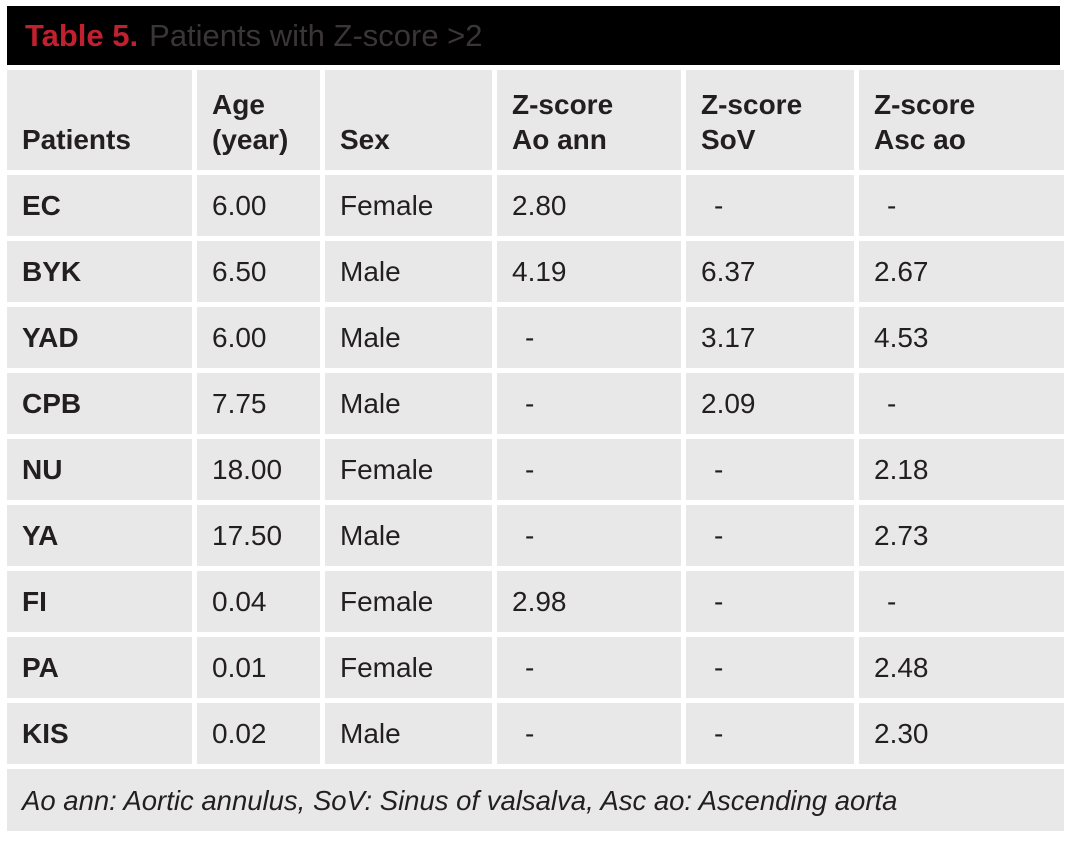 The width and height of the screenshot is (1072, 849). Describe the element at coordinates (316, 35) in the screenshot. I see `table-caption: Patients with Z-score >2` at that location.